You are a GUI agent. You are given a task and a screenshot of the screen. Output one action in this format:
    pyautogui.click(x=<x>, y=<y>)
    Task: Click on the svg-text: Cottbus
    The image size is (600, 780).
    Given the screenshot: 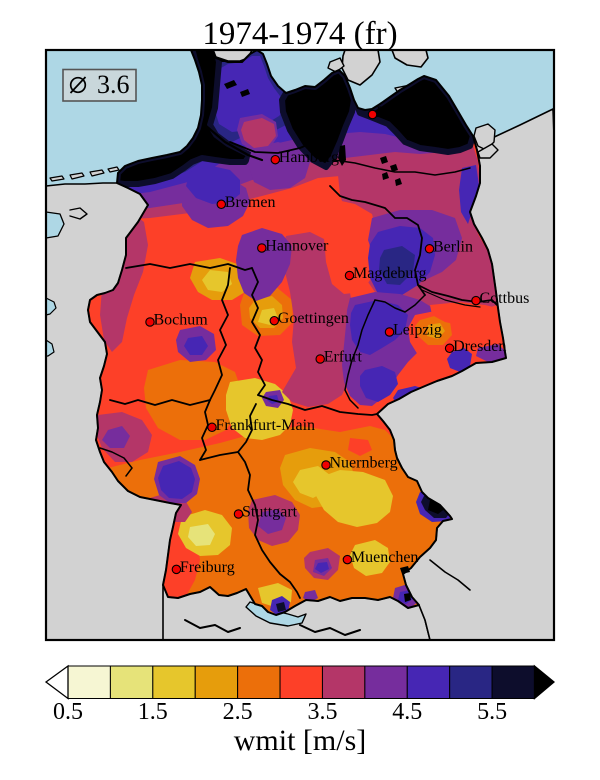 What is the action you would take?
    pyautogui.click(x=505, y=298)
    